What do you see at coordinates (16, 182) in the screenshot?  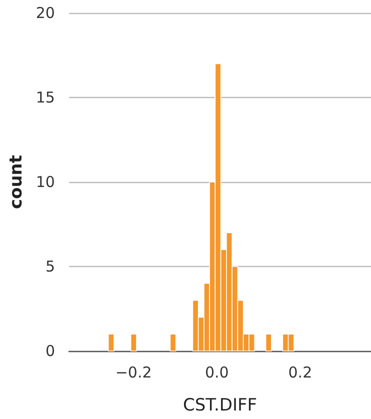 I see `y-axis-title: count` at bounding box center [16, 182].